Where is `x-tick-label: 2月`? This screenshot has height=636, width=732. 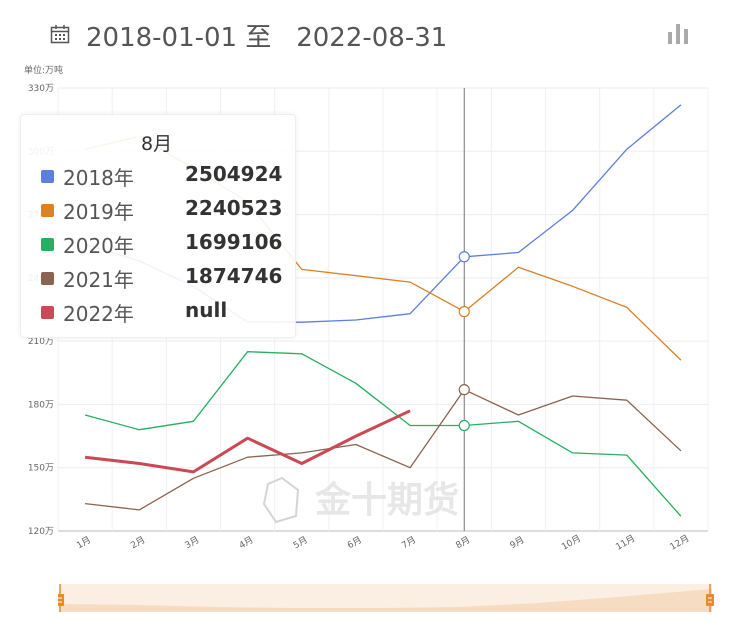
x-tick-label: 2月 is located at coordinates (138, 542).